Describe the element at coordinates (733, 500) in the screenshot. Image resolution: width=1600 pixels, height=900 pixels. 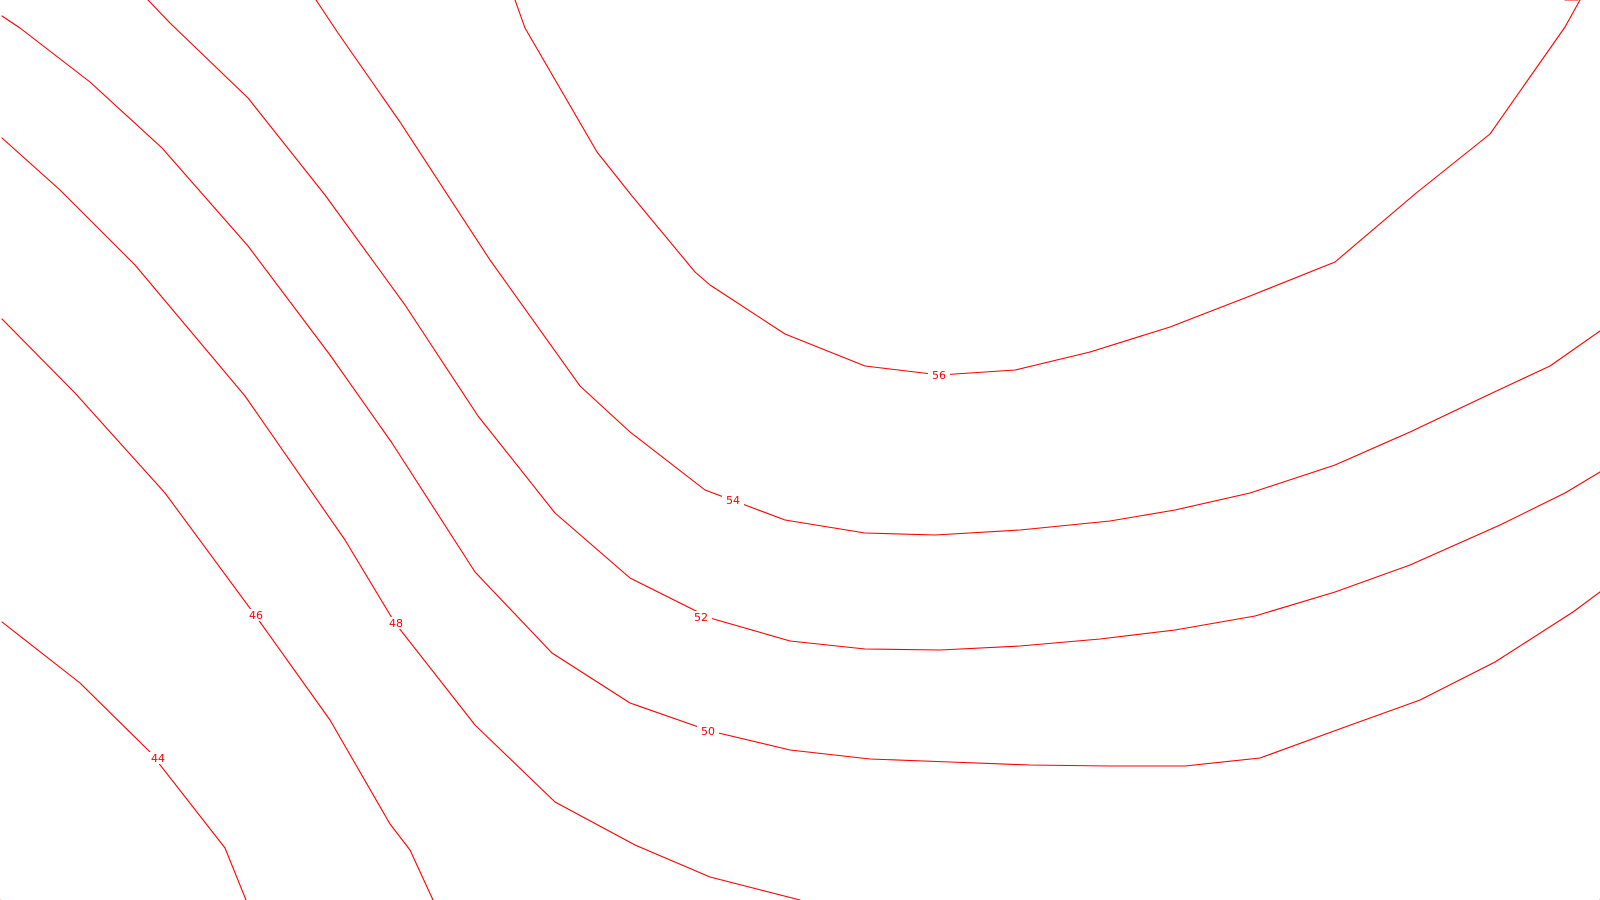
I see `contour-label-54: 54` at that location.